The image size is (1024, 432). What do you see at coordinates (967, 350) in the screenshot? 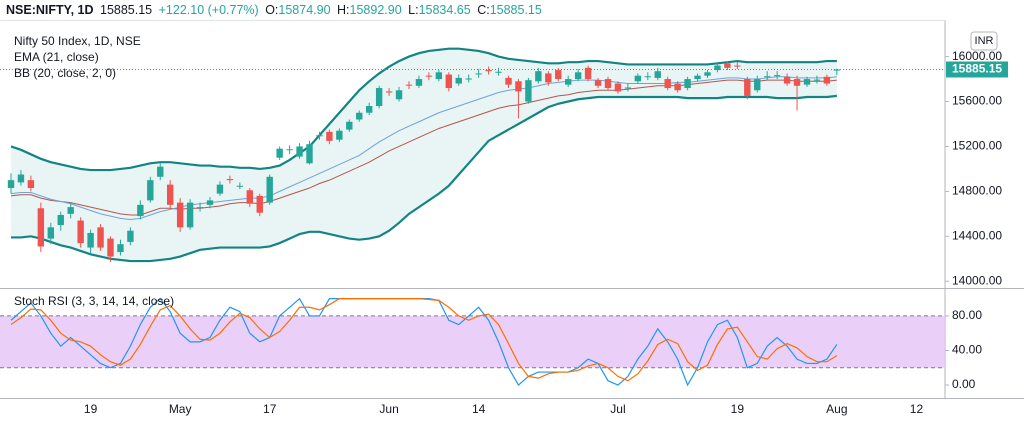
I see `y-tick-label: 40.00` at bounding box center [967, 350].